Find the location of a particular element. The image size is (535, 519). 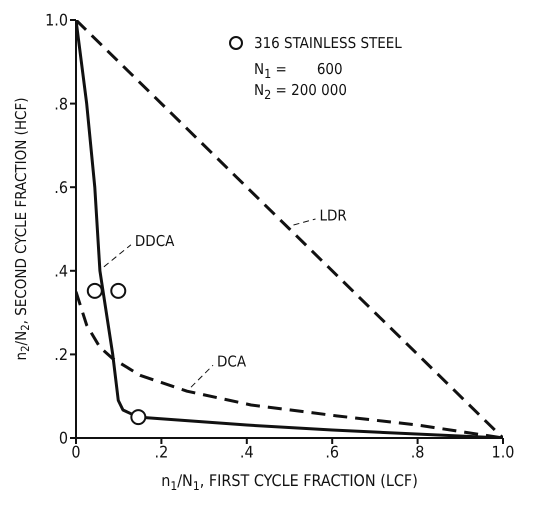

y-tick-label: 1.0 is located at coordinates (56, 20).